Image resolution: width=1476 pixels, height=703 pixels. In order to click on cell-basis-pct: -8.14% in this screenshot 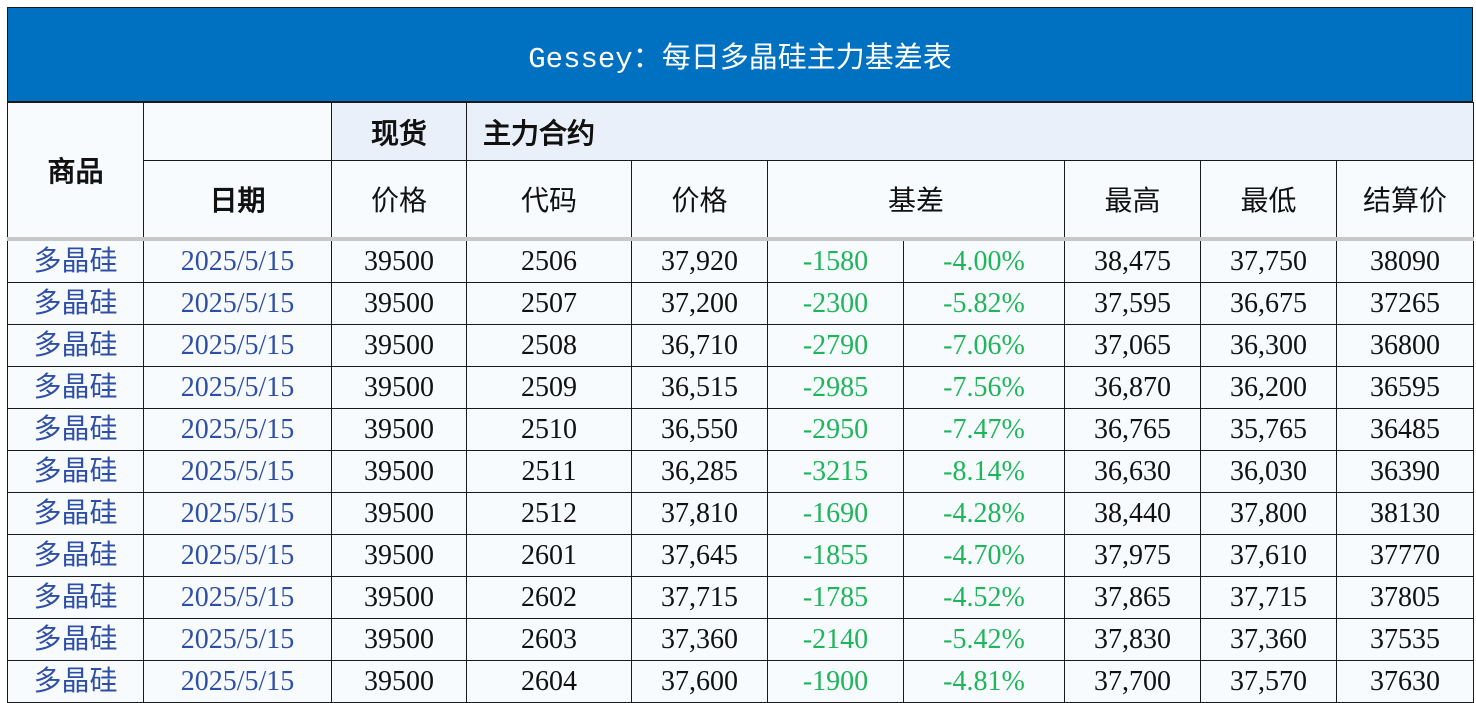, I will do `click(984, 471)`.